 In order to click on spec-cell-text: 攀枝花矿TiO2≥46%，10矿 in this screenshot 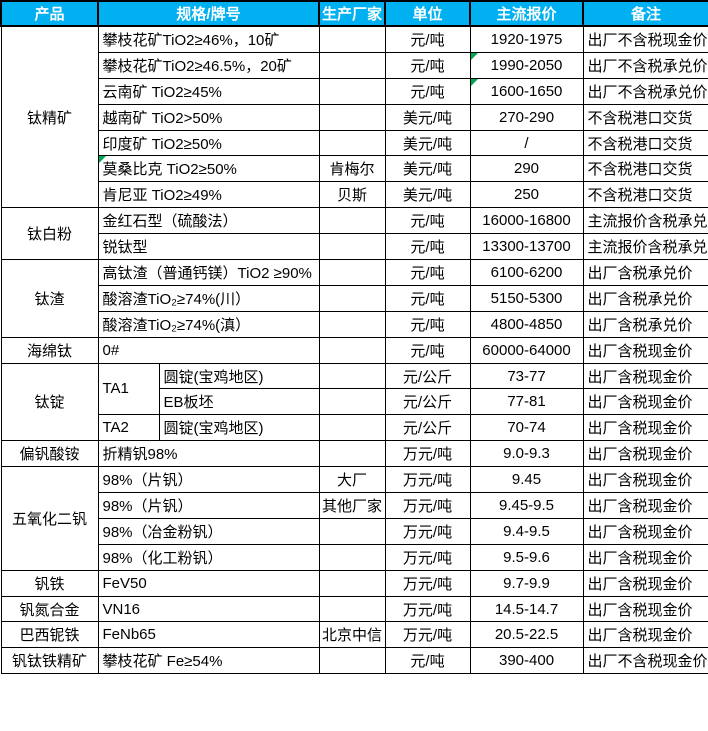, I will do `click(191, 40)`.